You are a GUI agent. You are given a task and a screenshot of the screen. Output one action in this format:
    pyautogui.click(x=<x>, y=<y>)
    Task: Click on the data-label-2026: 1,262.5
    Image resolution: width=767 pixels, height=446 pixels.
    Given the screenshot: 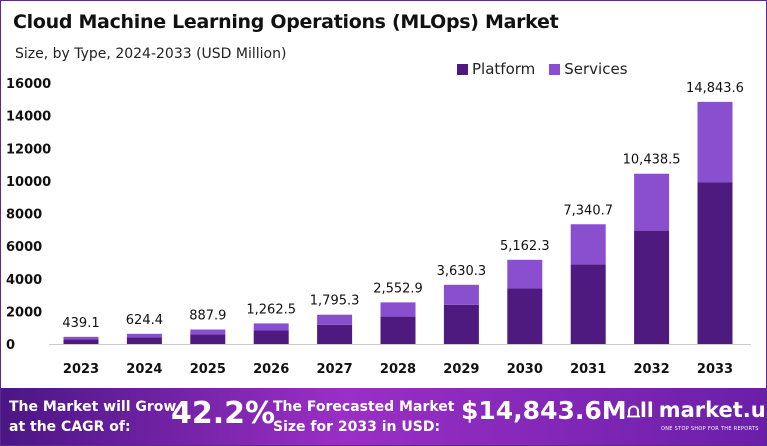 What is the action you would take?
    pyautogui.click(x=271, y=309)
    